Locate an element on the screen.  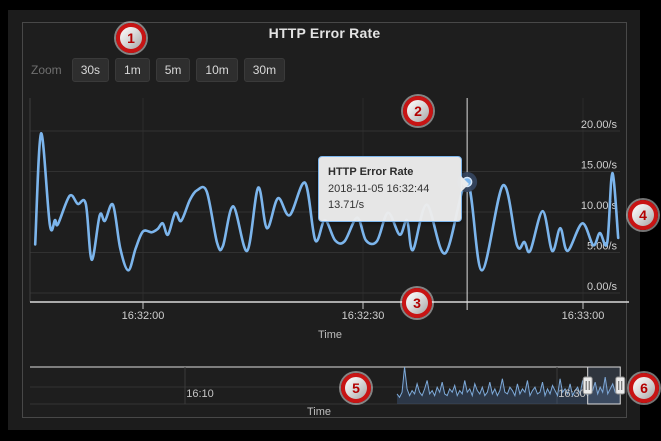
x-tick-label: 16:33:00 is located at coordinates (583, 316).